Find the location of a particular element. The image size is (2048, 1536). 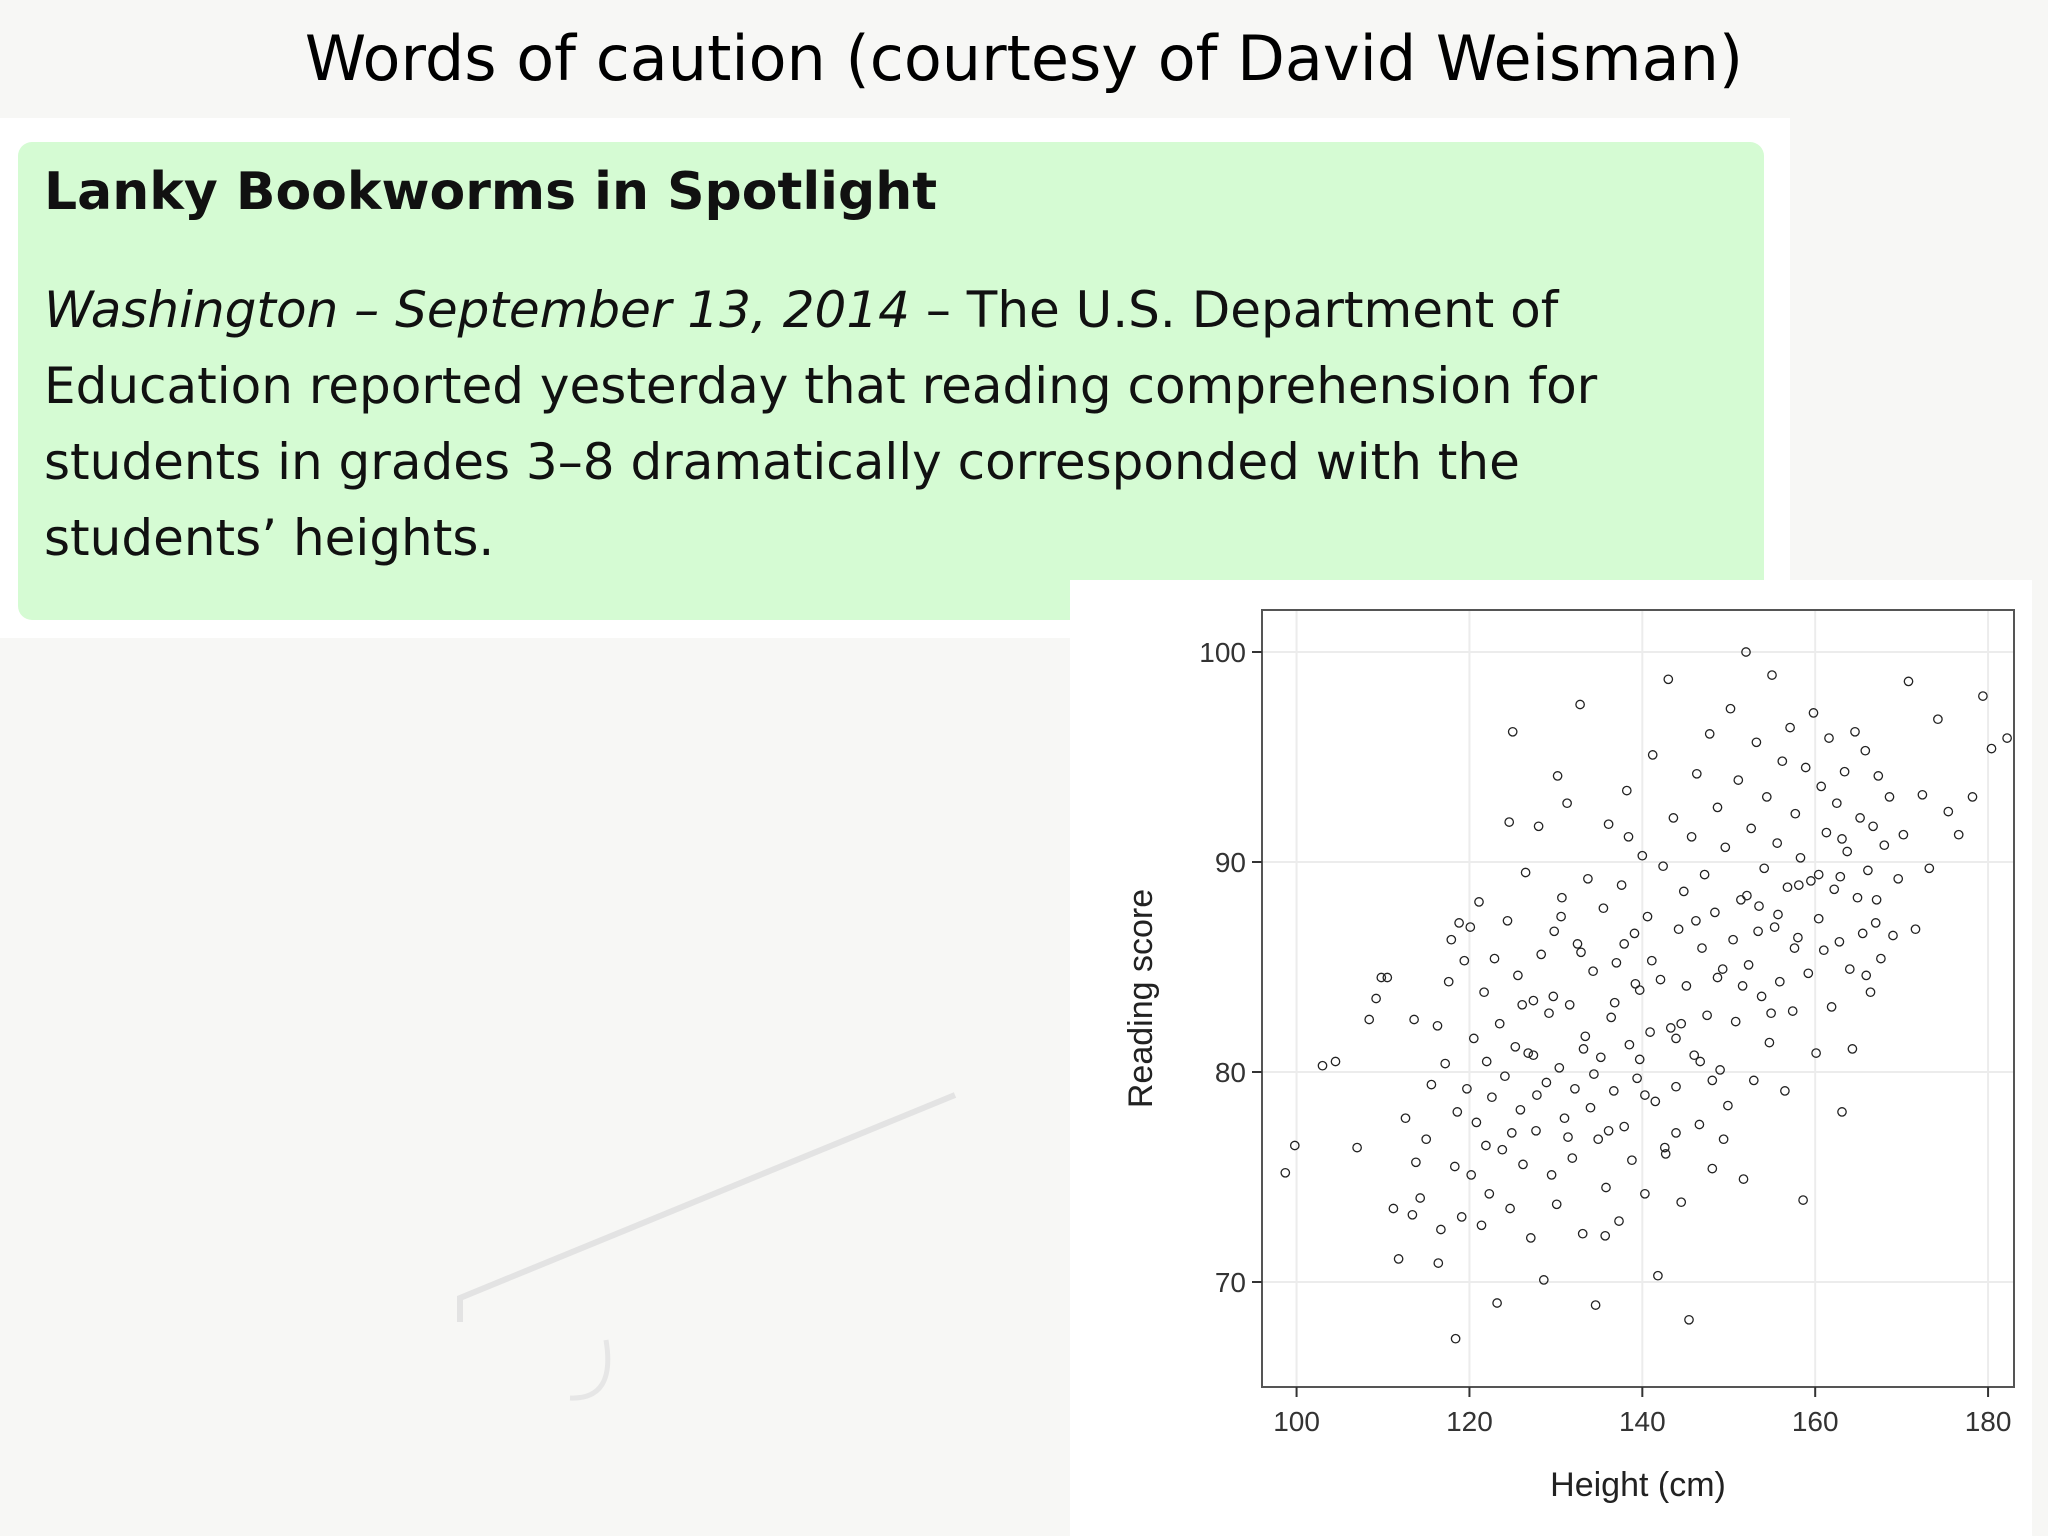

x-tick-label: 140 is located at coordinates (1642, 1421).